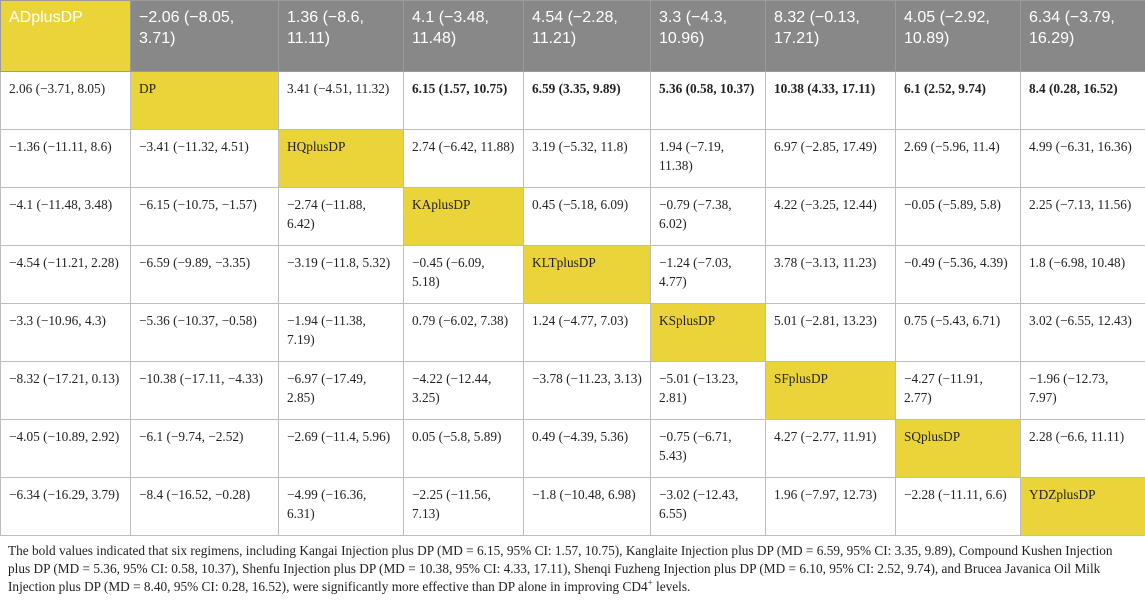  Describe the element at coordinates (341, 274) in the screenshot. I see `comparison-cell: −3.19 (−11.8, 5.32)` at that location.